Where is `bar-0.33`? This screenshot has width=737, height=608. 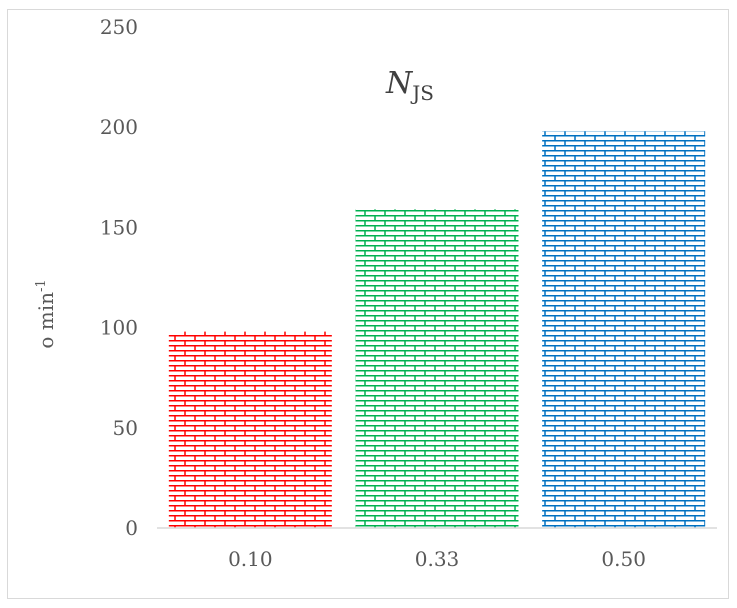
bar-0.33 is located at coordinates (437, 368).